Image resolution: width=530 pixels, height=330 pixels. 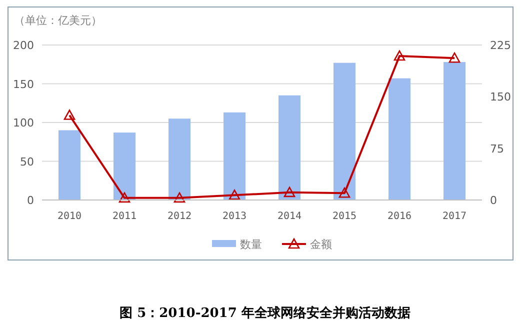 What do you see at coordinates (58, 20) in the screenshot?
I see `text: （单位：亿美元）` at bounding box center [58, 20].